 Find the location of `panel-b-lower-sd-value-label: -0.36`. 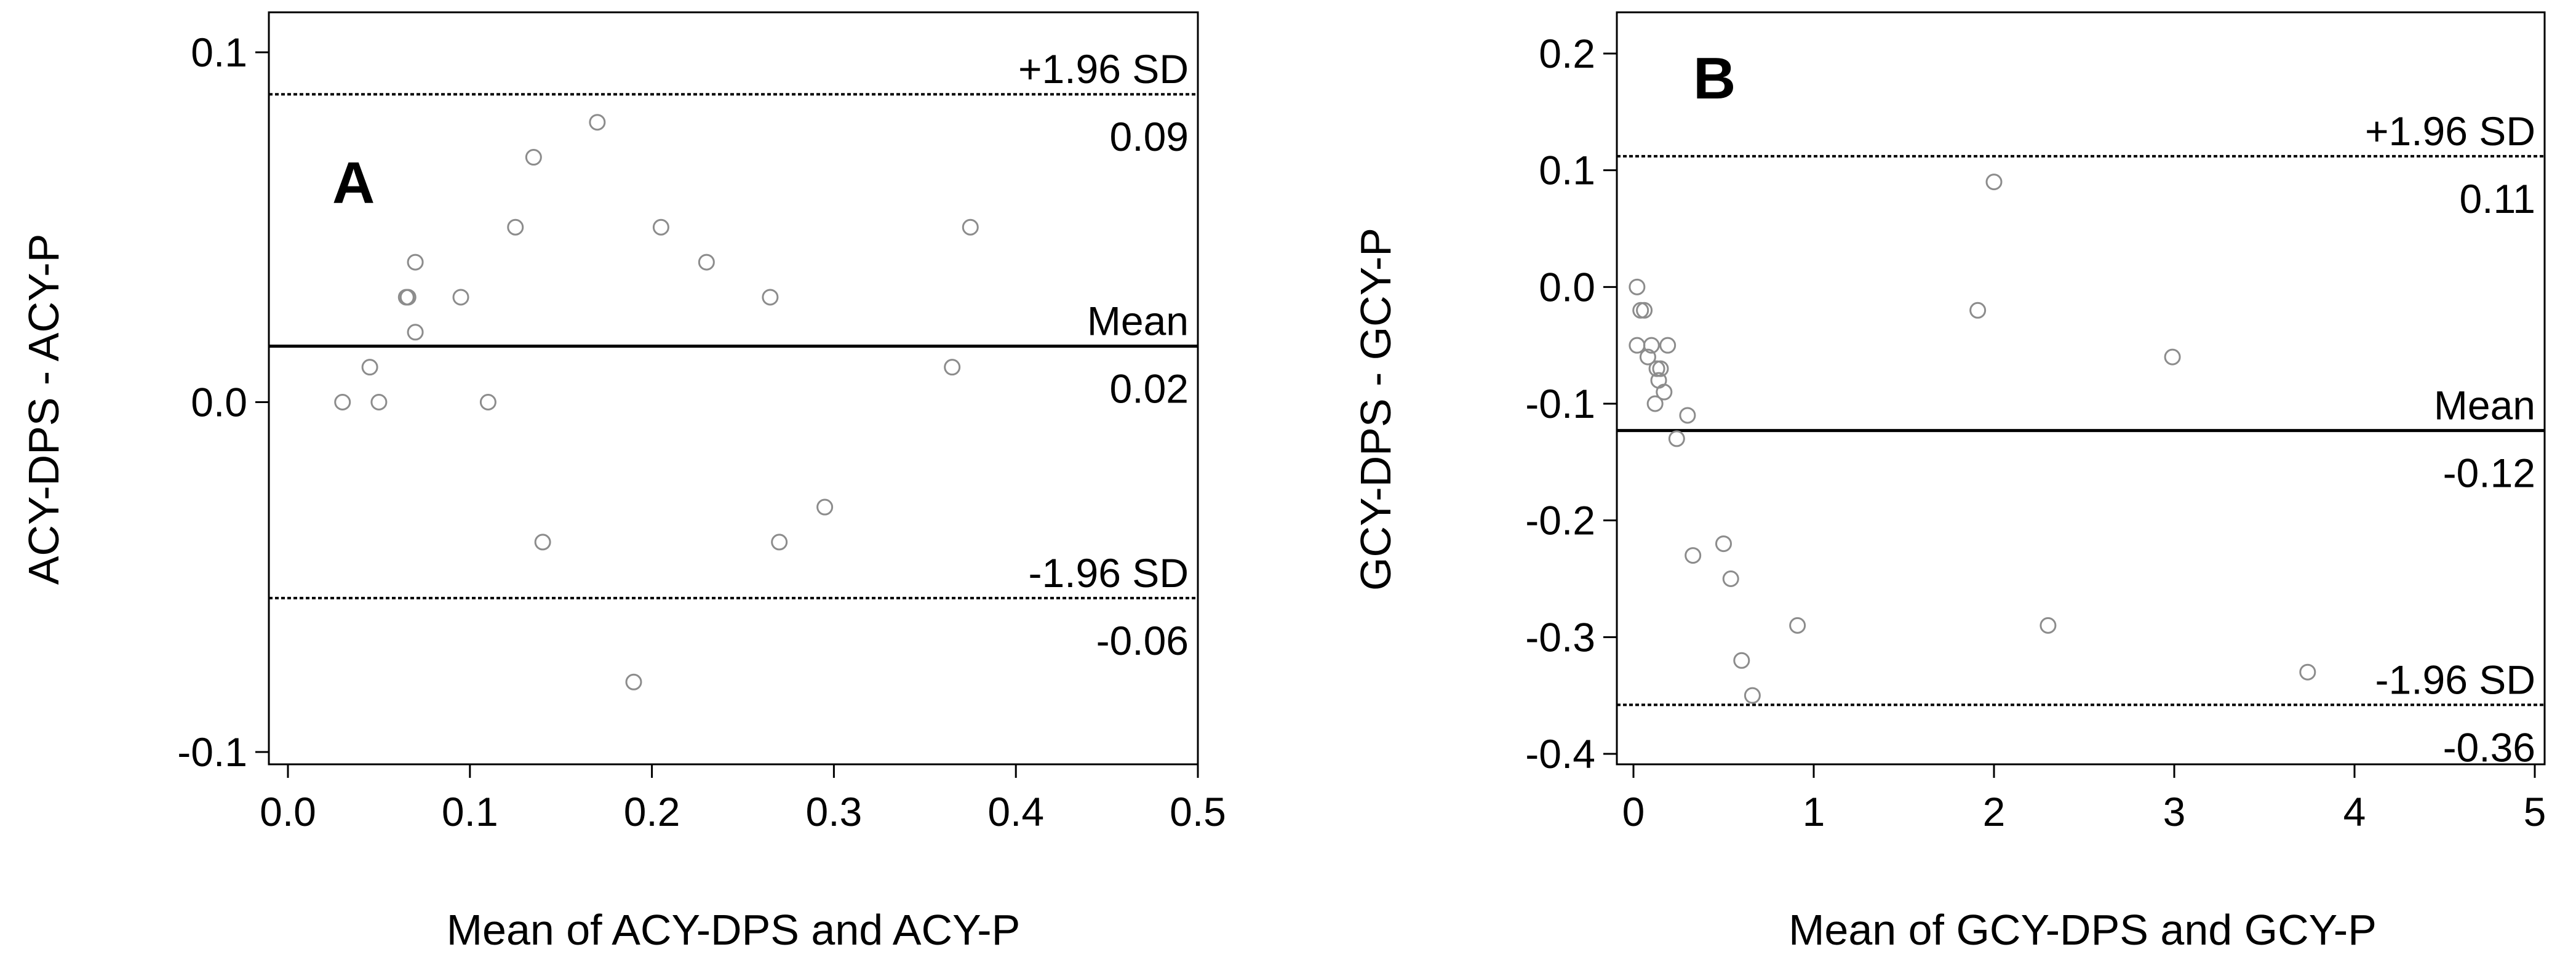

panel-b-lower-sd-value-label: -0.36 is located at coordinates (2489, 747).